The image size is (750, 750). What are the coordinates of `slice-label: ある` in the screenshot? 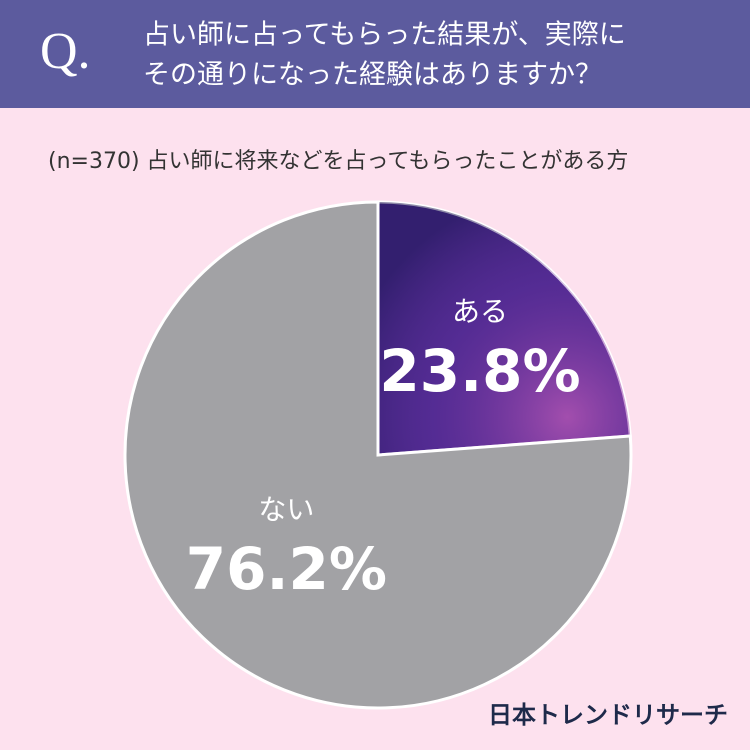 It's located at (480, 311).